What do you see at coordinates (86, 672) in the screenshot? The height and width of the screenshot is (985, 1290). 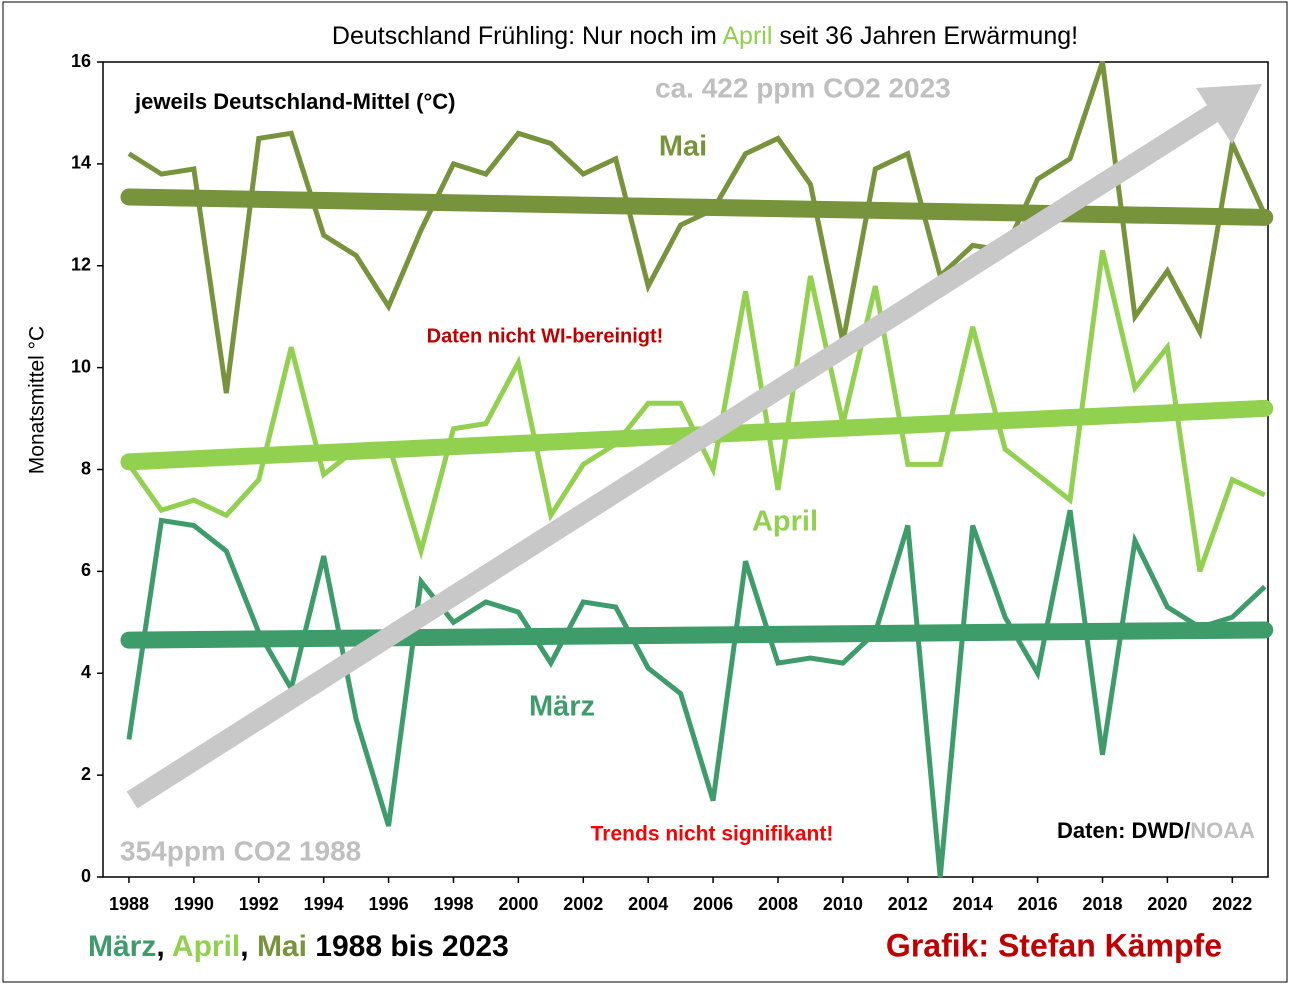 I see `y-tick-label: 4` at bounding box center [86, 672].